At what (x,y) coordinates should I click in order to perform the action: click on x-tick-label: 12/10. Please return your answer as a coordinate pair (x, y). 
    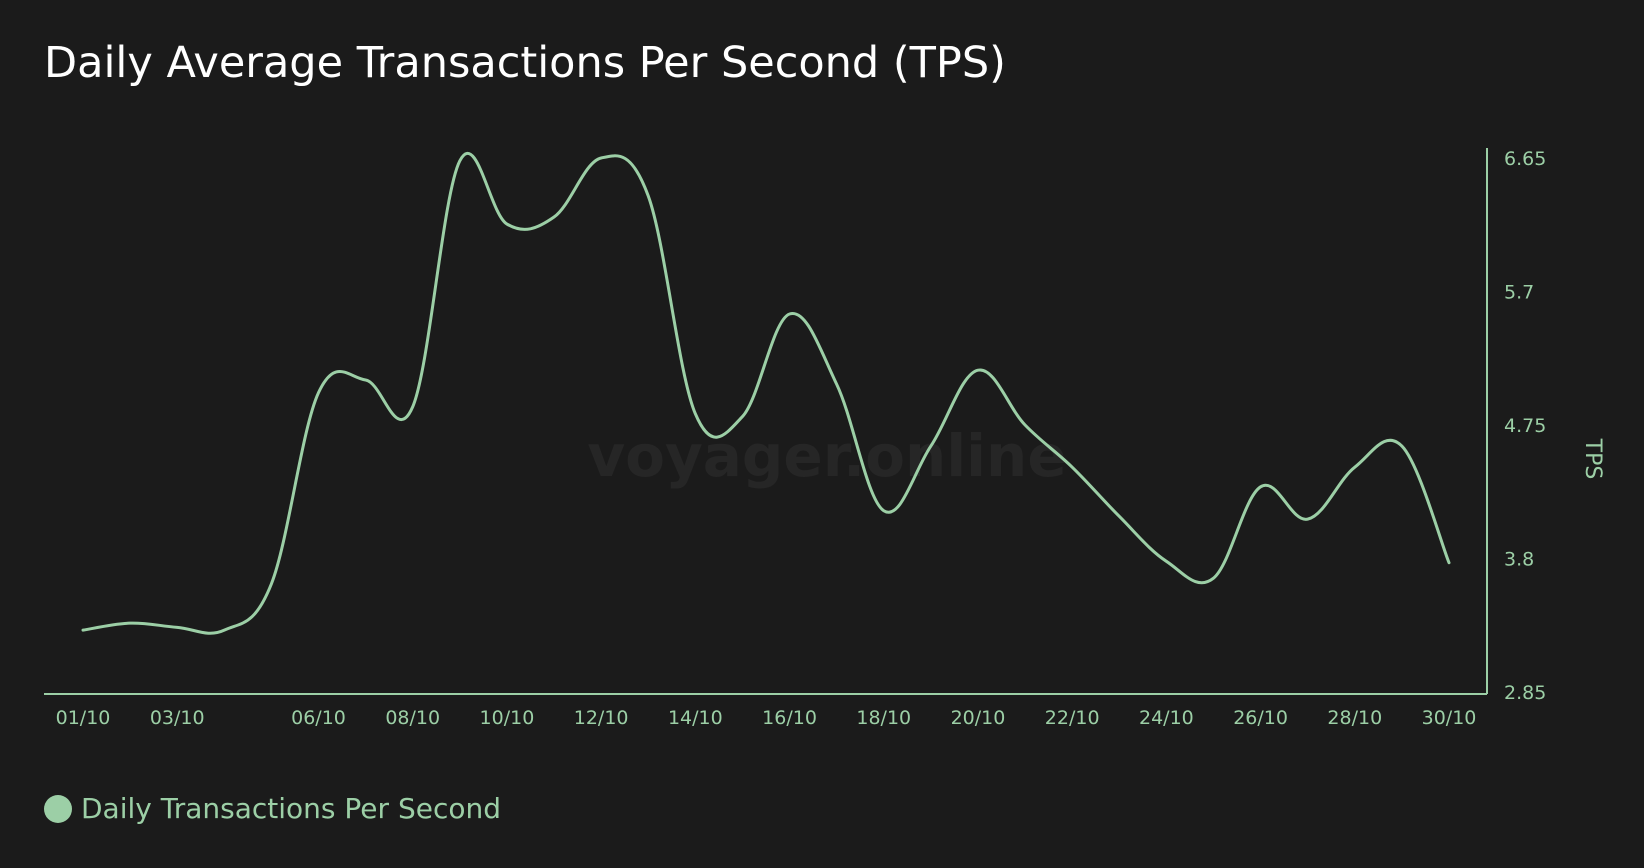
    Looking at the image, I should click on (601, 718).